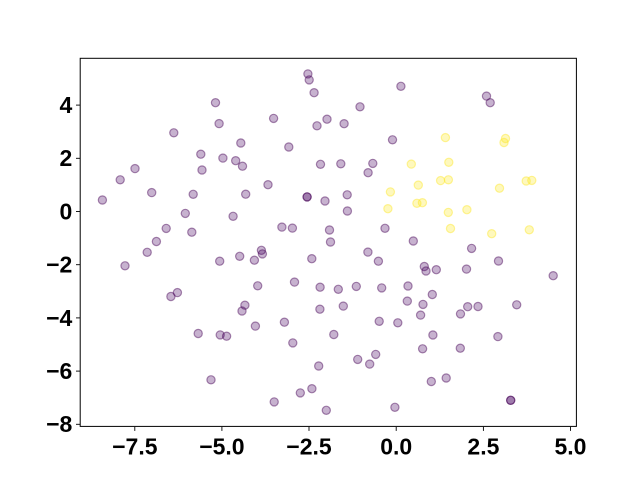 The width and height of the screenshot is (640, 480). I want to click on svg-text: 0, so click(66, 211).